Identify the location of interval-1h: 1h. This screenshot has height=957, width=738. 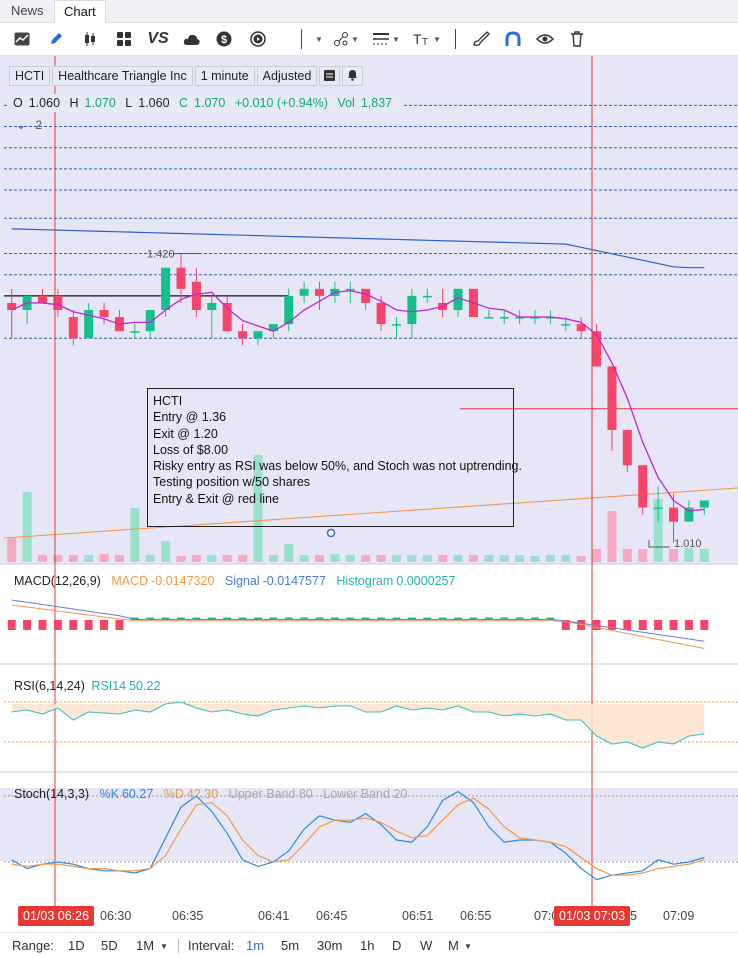
(367, 945).